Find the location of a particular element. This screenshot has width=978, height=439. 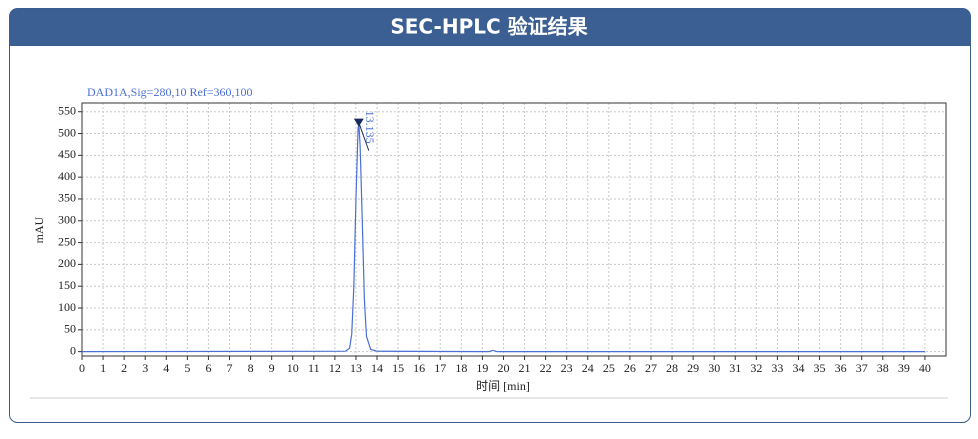

x-tick-label: 32 is located at coordinates (756, 368).